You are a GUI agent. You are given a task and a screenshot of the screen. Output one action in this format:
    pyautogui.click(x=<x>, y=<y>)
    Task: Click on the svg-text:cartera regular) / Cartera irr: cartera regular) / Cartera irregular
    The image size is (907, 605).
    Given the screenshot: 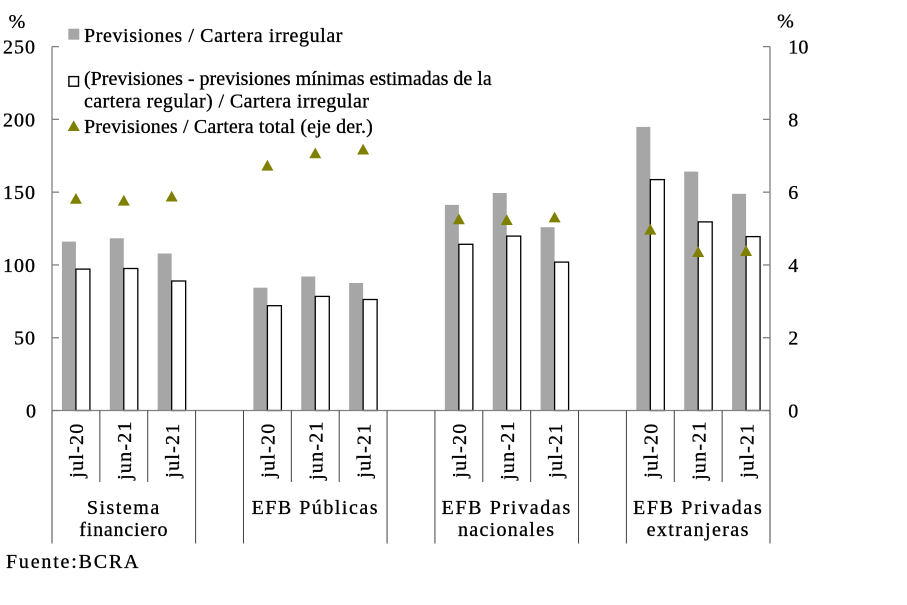 What is the action you would take?
    pyautogui.click(x=226, y=102)
    